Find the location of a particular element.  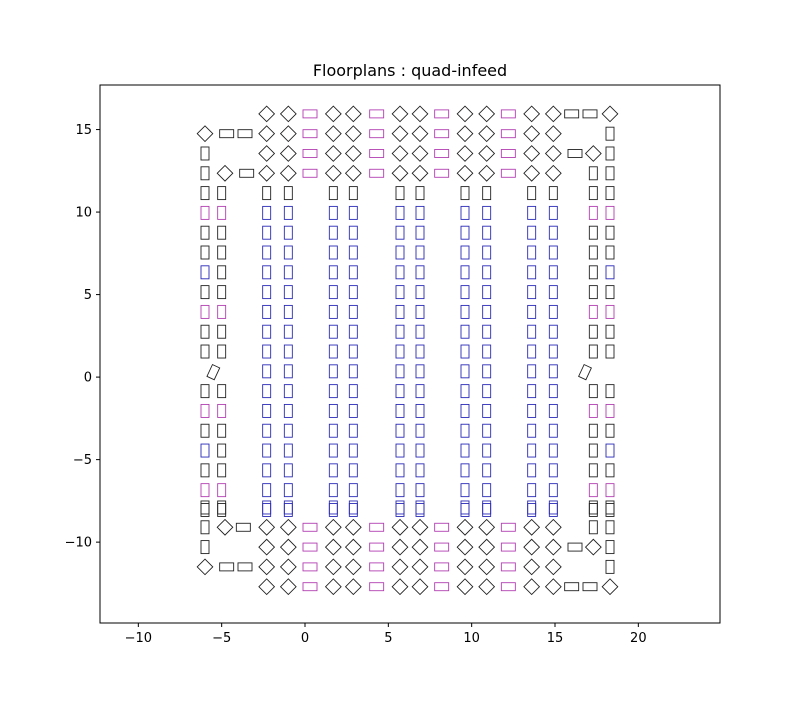

x-axis: −10 −5 0 5 10 15 20 is located at coordinates (386, 634).